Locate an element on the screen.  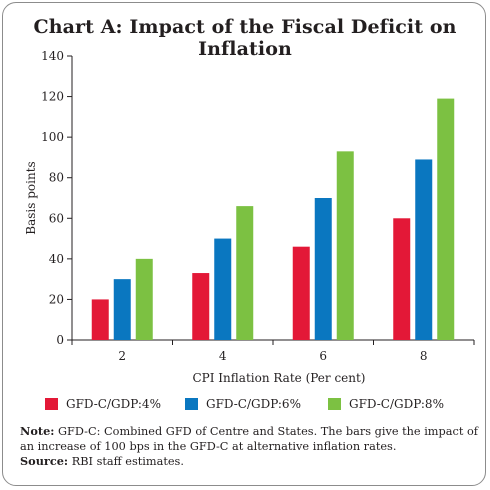
source-text: RBI staff estimates. is located at coordinates (127, 461).